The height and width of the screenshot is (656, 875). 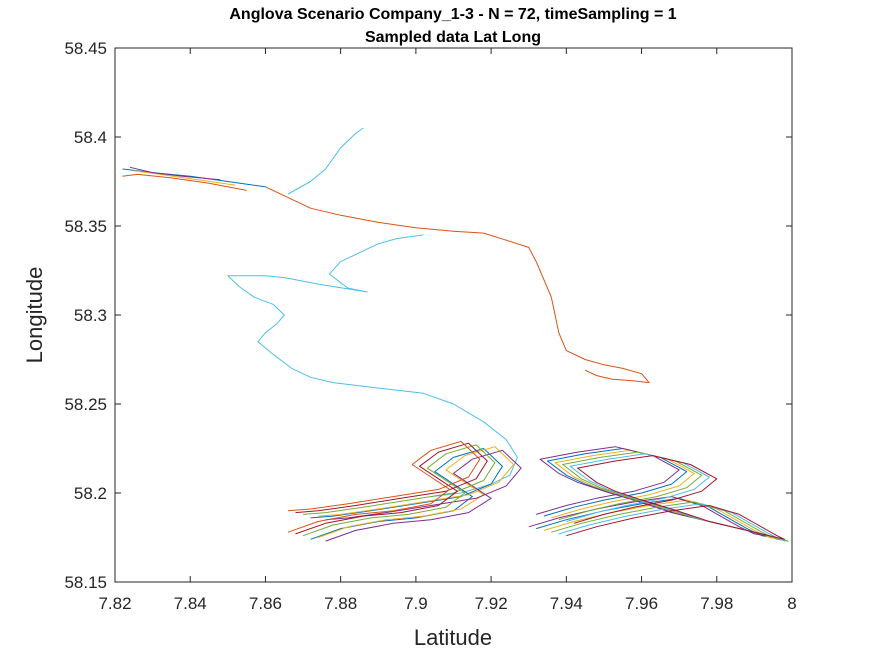 What do you see at coordinates (85, 582) in the screenshot?
I see `y-tick-label: 58.15` at bounding box center [85, 582].